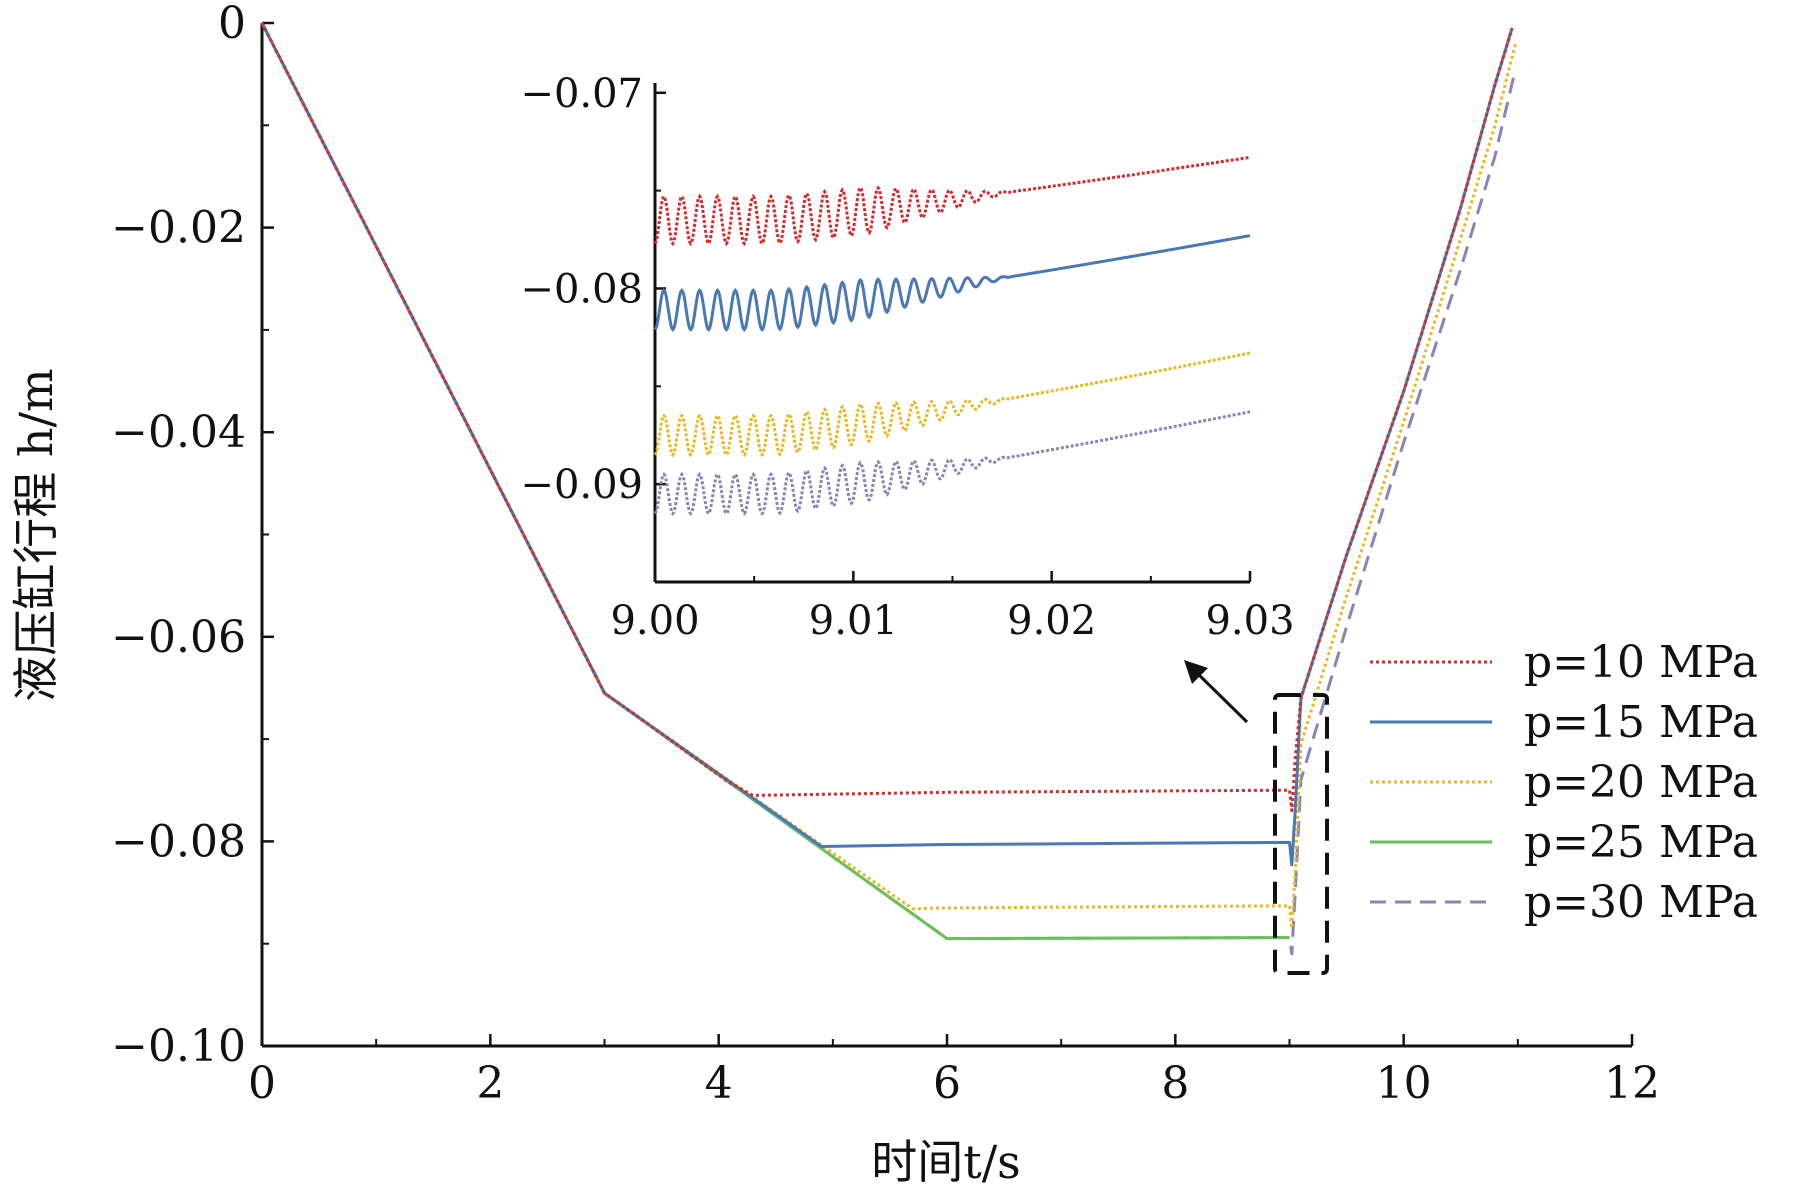  I want to click on inset-x-tick-label: 9.02, so click(1051, 621).